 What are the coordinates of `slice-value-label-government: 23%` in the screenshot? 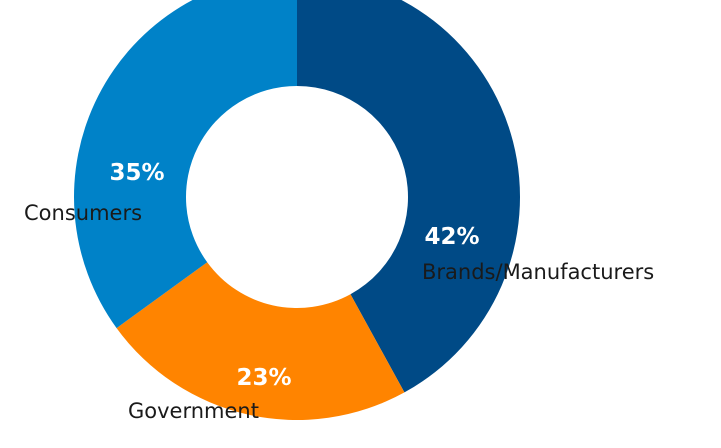 It's located at (263, 378).